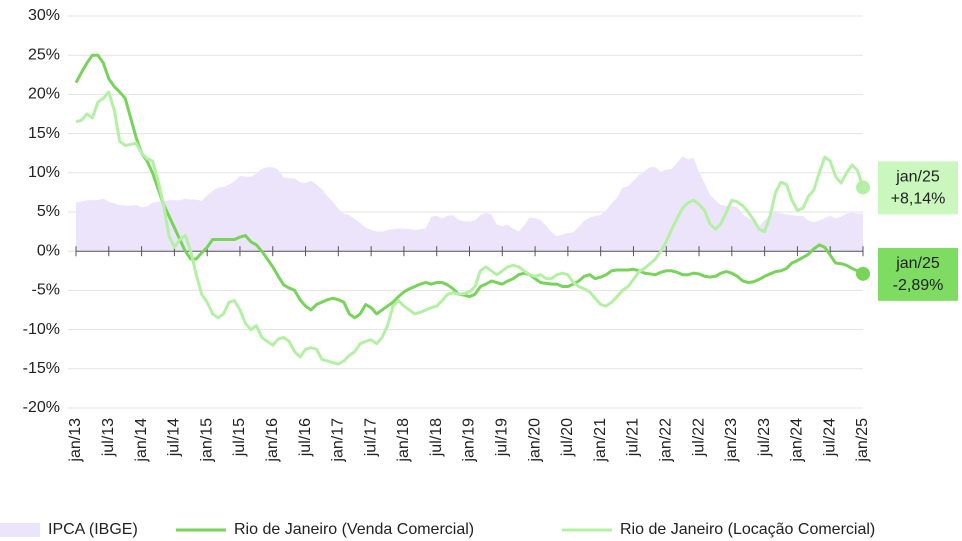 The image size is (962, 541). I want to click on x-tick-label: jan/20, so click(534, 440).